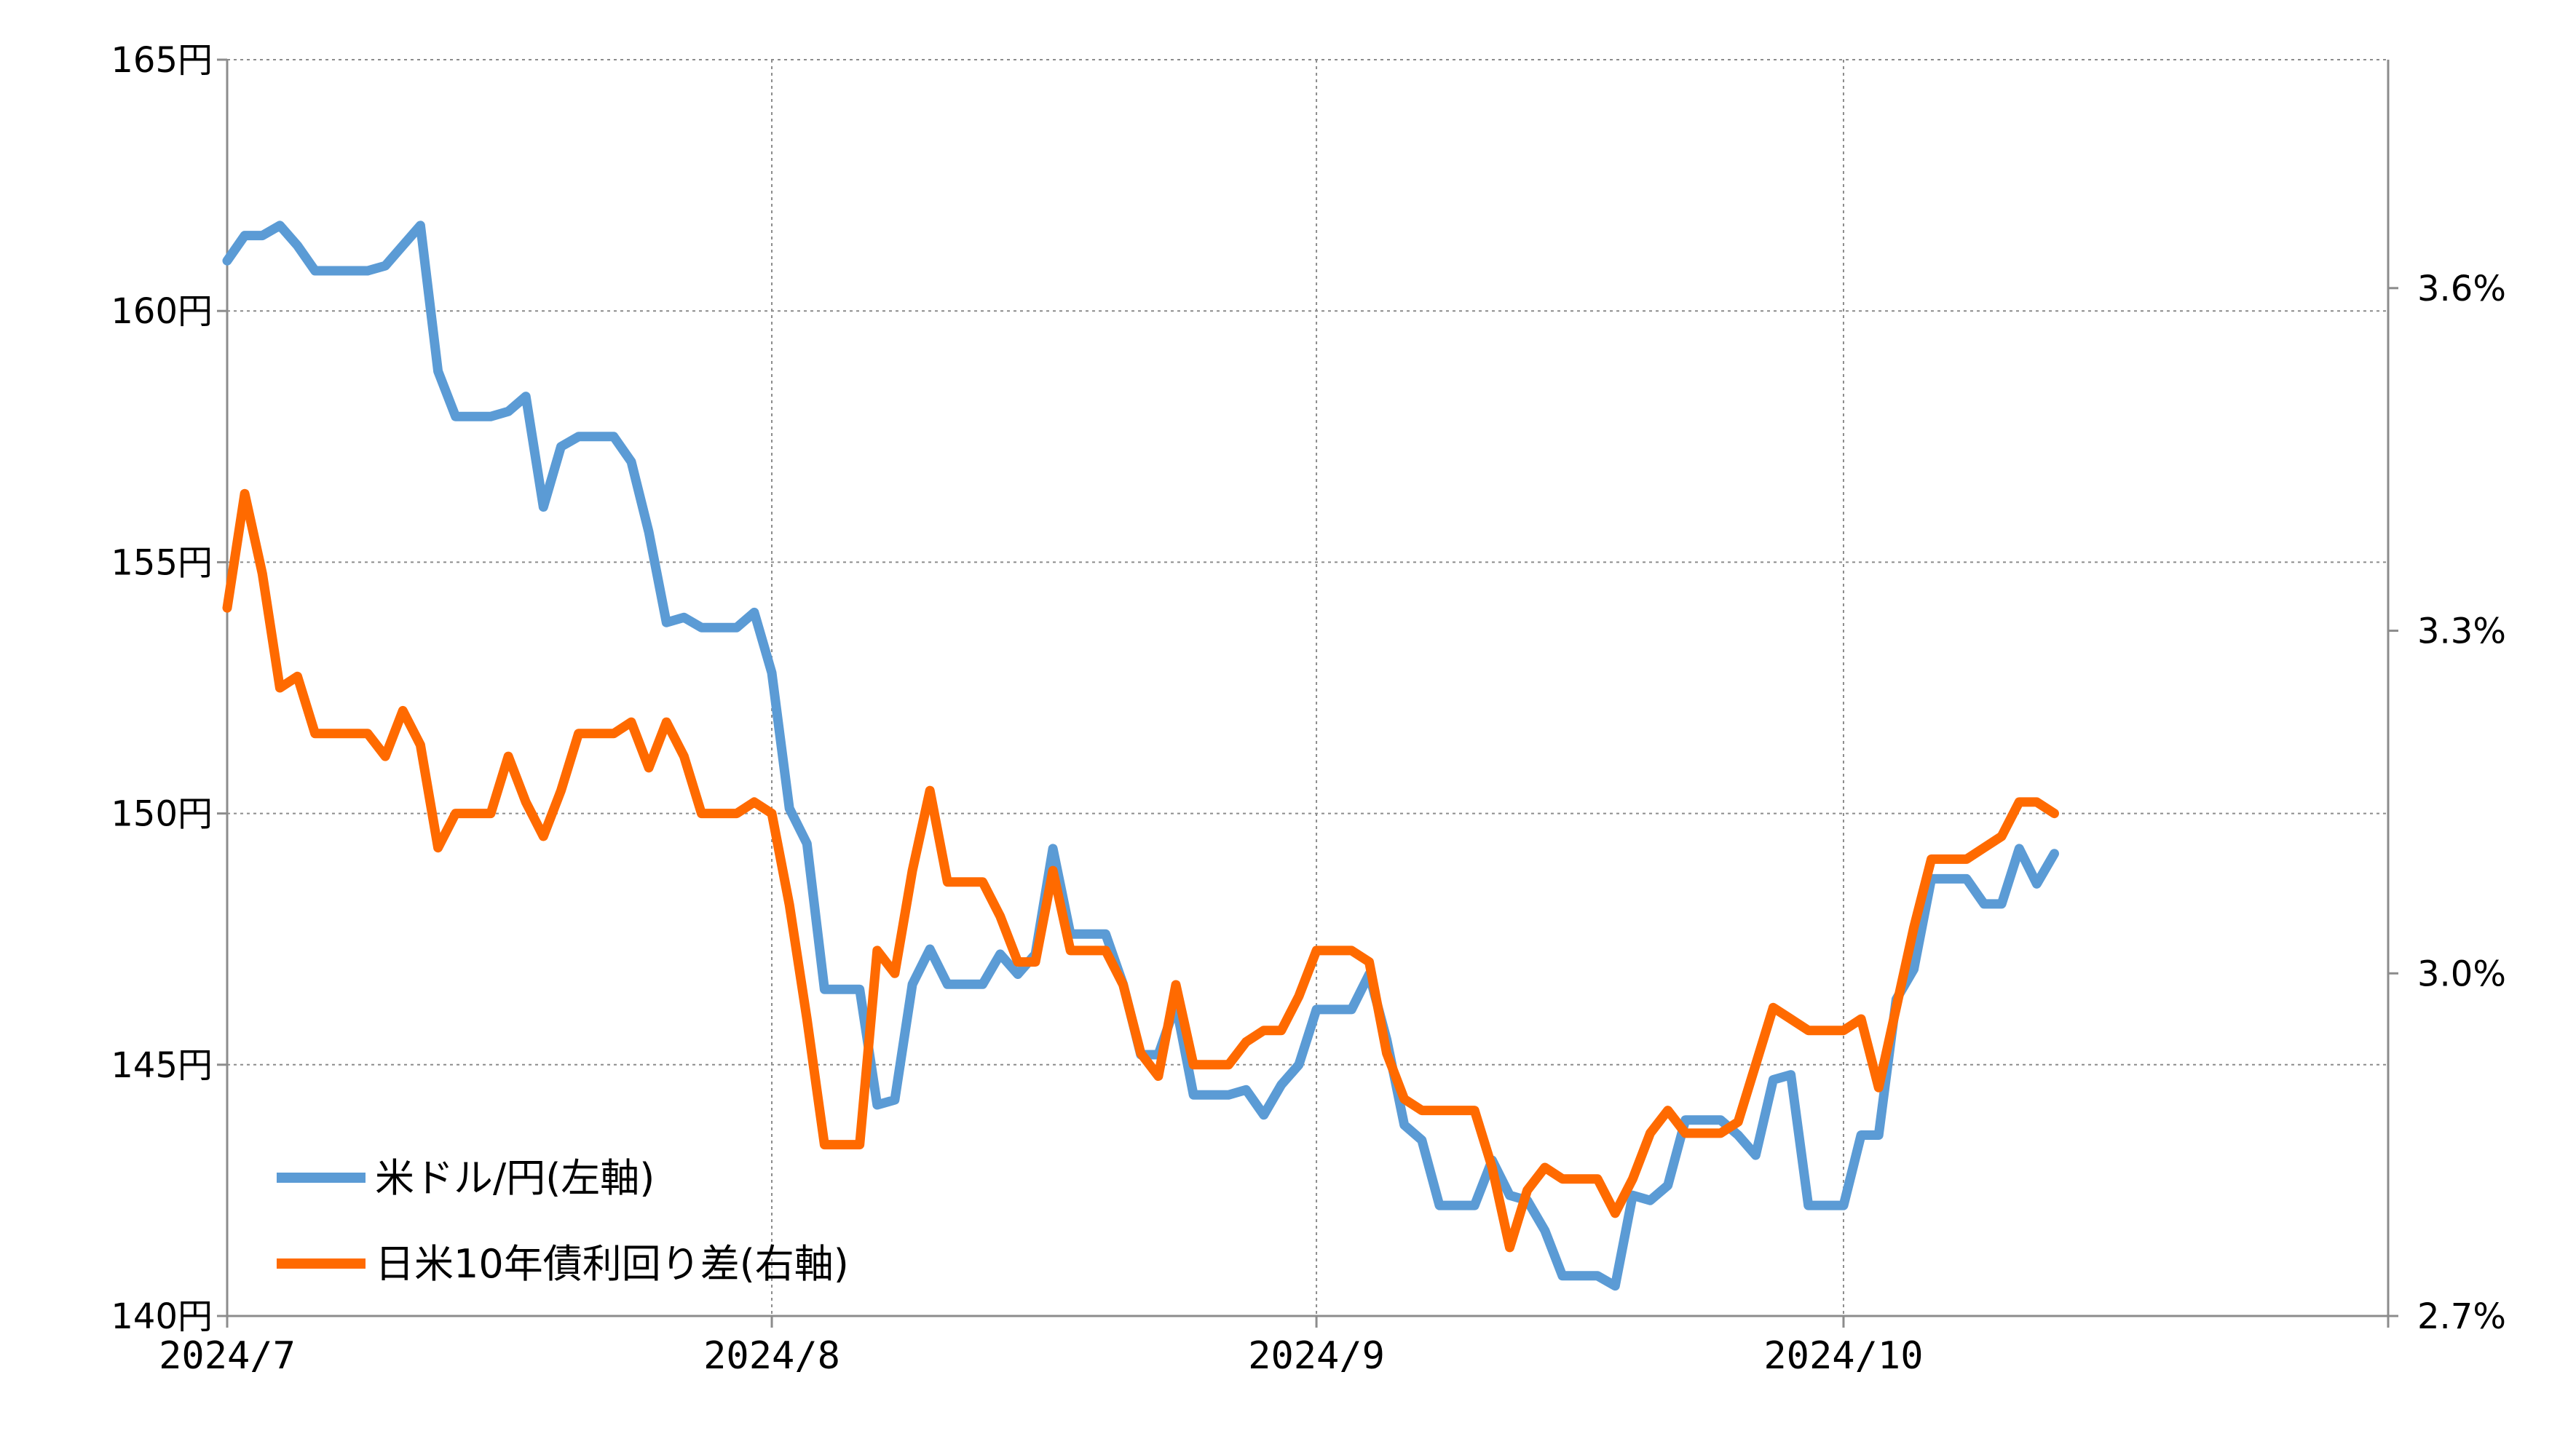 The height and width of the screenshot is (1447, 2576). What do you see at coordinates (563, 1221) in the screenshot?
I see `legend: 米ドル/円(左軸) 日米10年債利回り差(右軸)` at bounding box center [563, 1221].